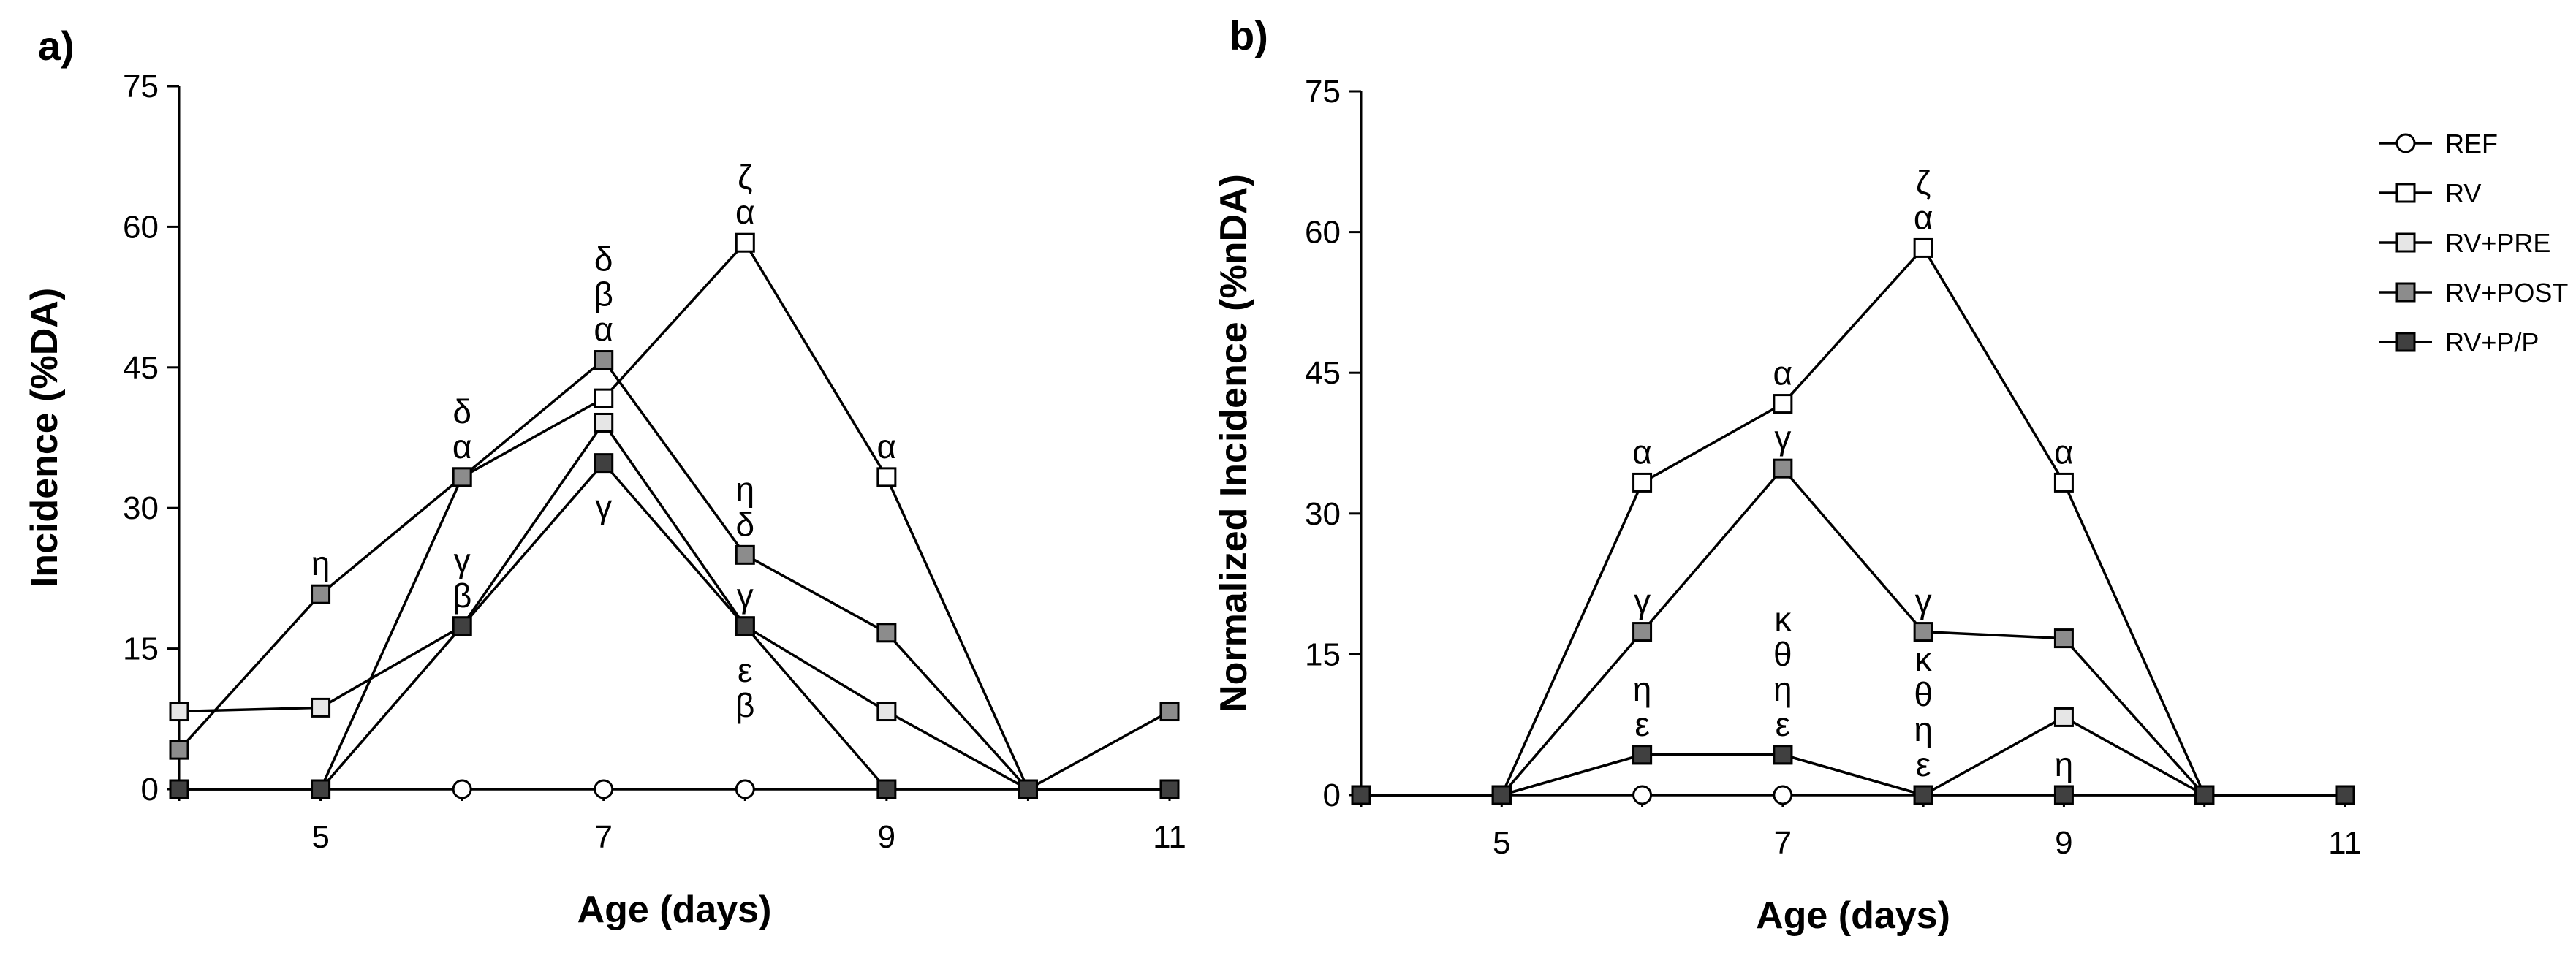 This screenshot has height=977, width=2576. I want to click on x-tick-label: 11, so click(2345, 843).